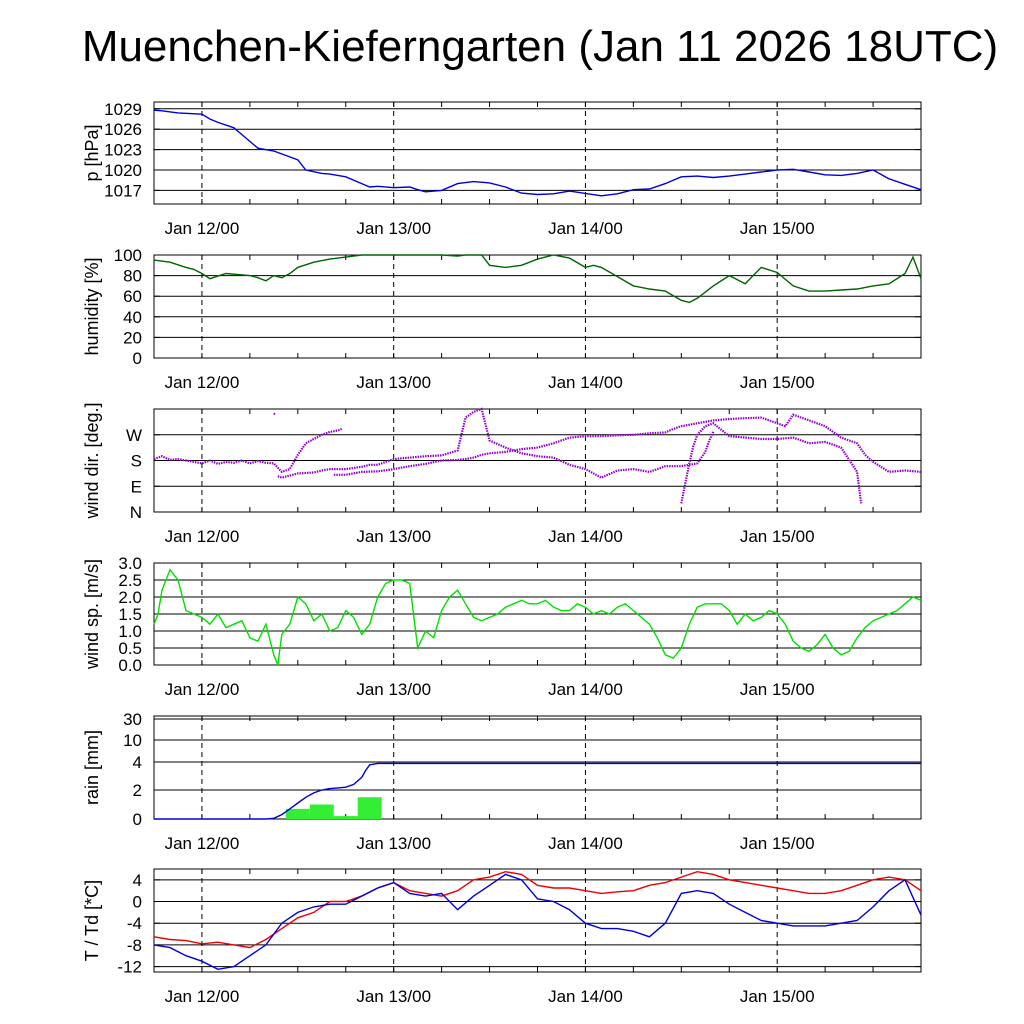 This screenshot has height=1024, width=1024. What do you see at coordinates (137, 790) in the screenshot?
I see `y-tick-label: 2` at bounding box center [137, 790].